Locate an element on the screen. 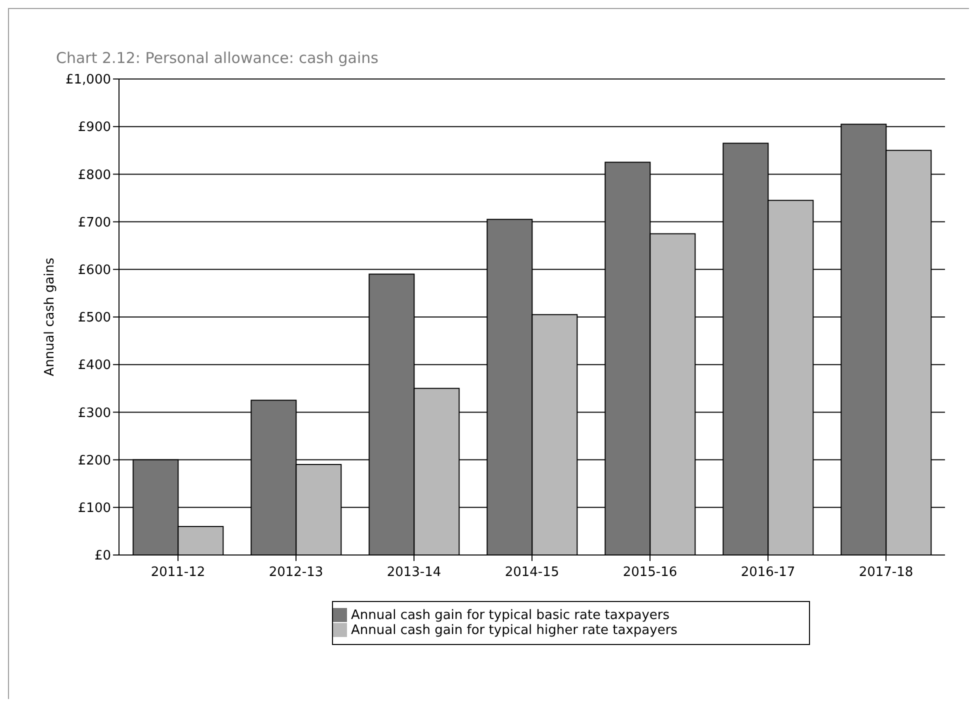 This screenshot has height=708, width=976. x-tick-label: 2012-13 is located at coordinates (296, 572).